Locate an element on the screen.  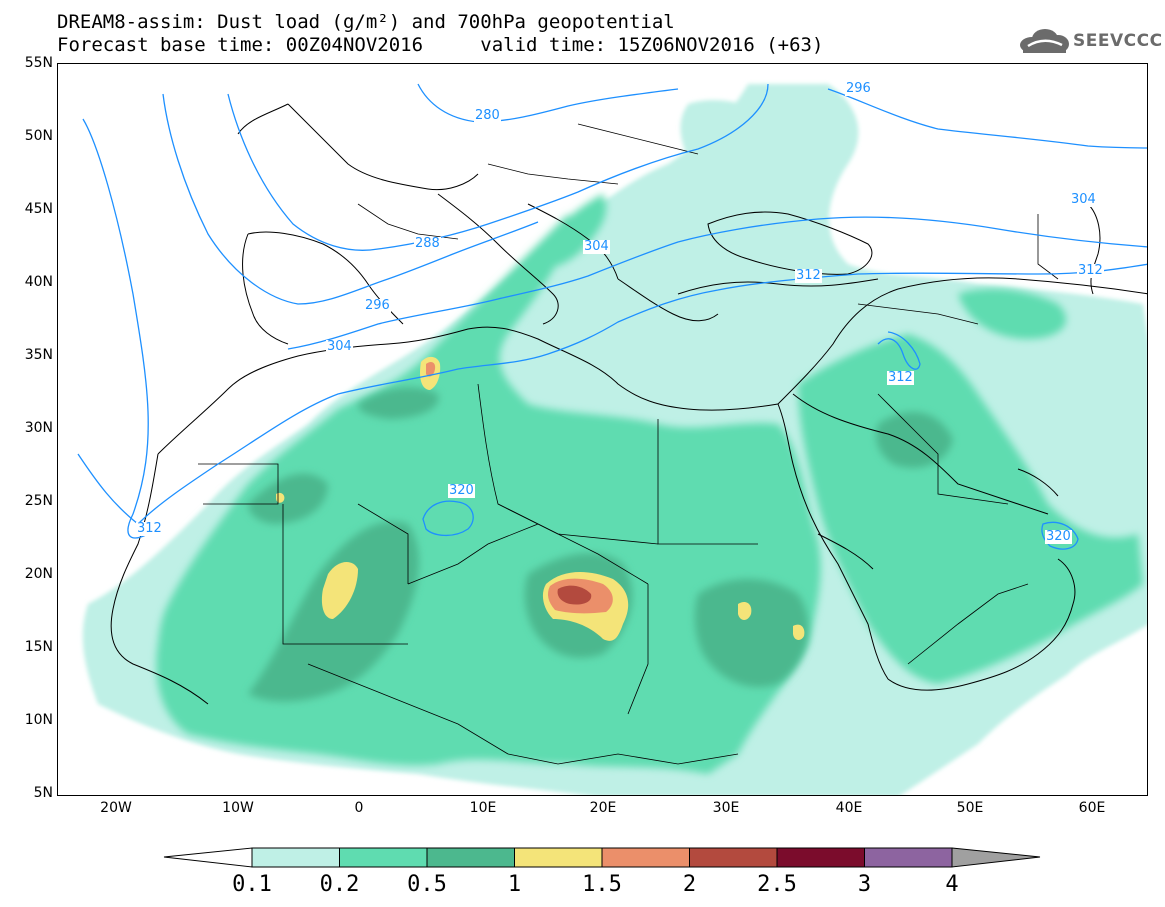
colorbar-label: 0.1 is located at coordinates (252, 884).